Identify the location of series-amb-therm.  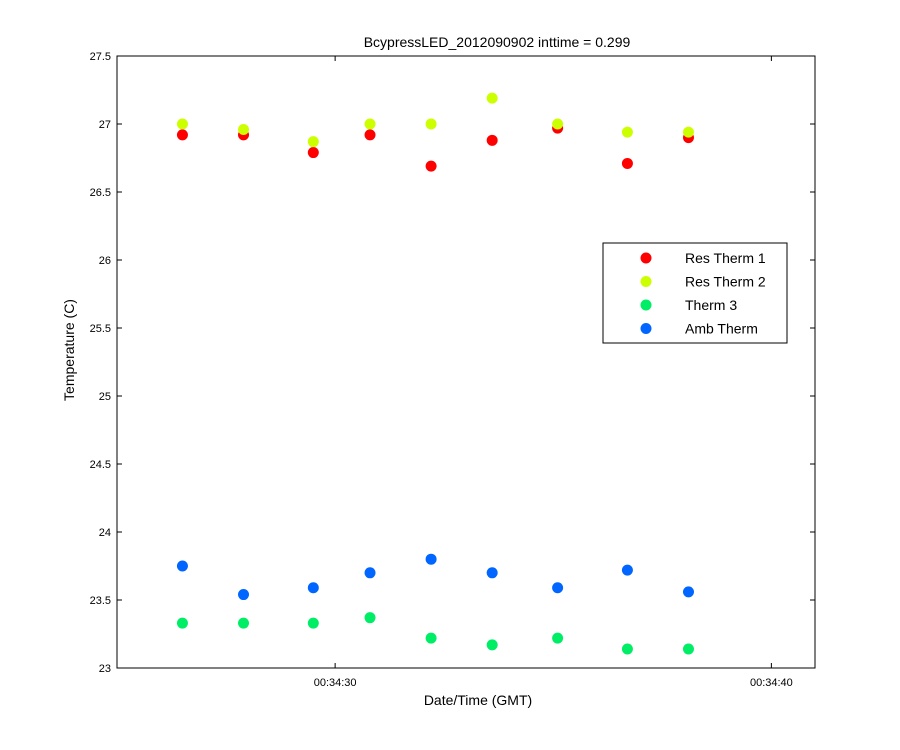
(435, 577).